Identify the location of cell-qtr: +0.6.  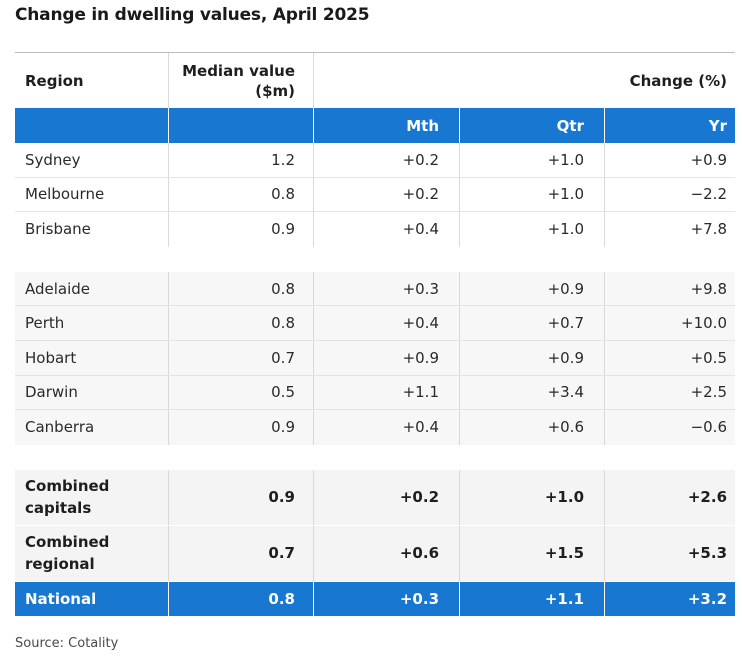
(531, 427).